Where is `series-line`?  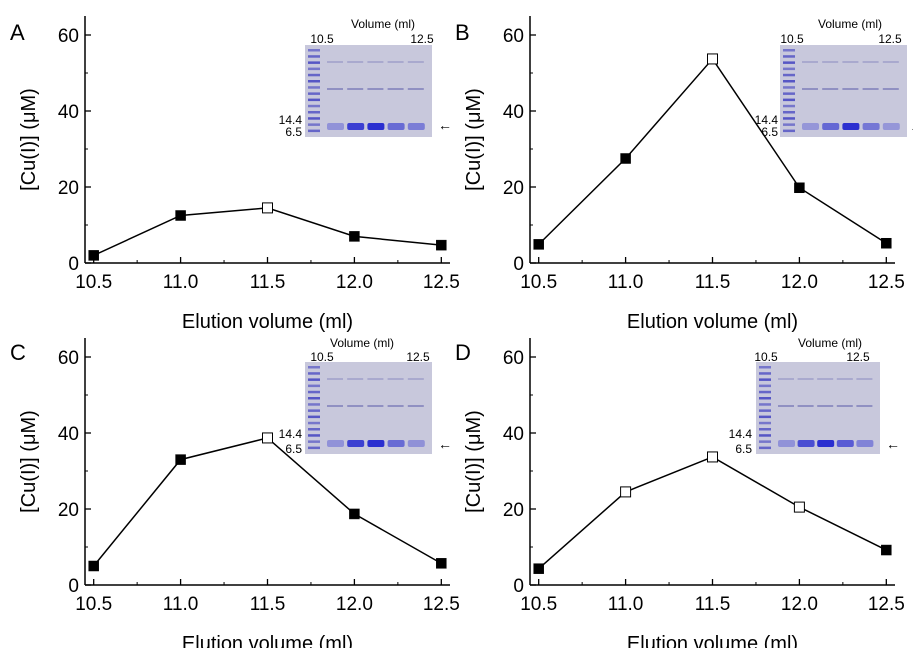
series-line is located at coordinates (267, 502).